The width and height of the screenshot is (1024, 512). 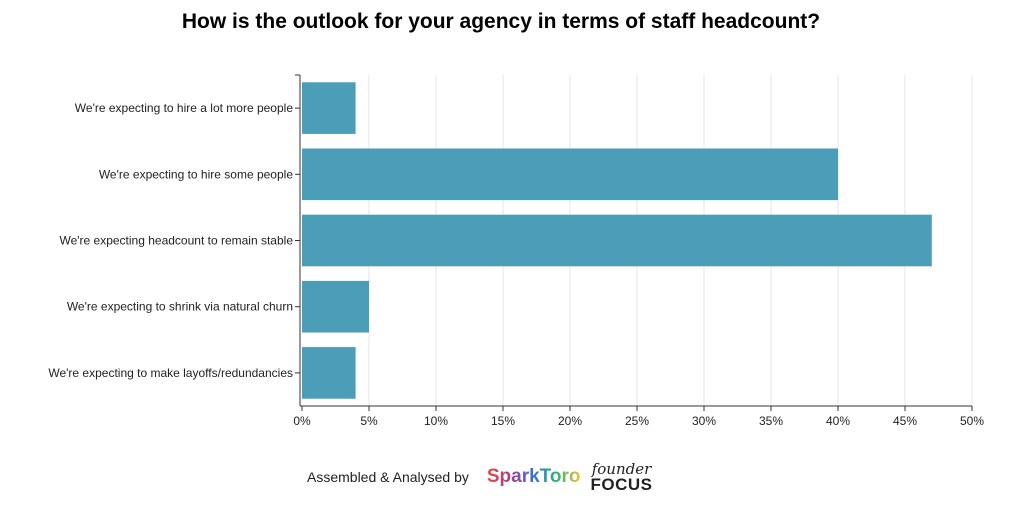 I want to click on x-tick-label: 40%, so click(x=838, y=421).